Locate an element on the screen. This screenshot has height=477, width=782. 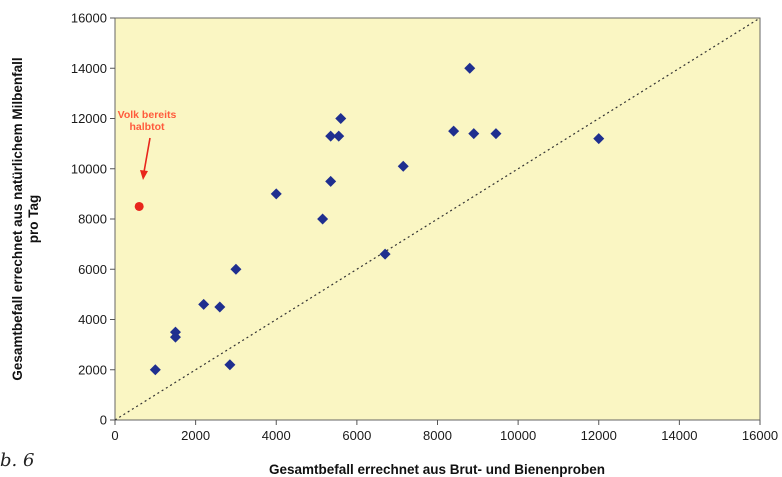
y-tick-label: 10000 is located at coordinates (89, 168).